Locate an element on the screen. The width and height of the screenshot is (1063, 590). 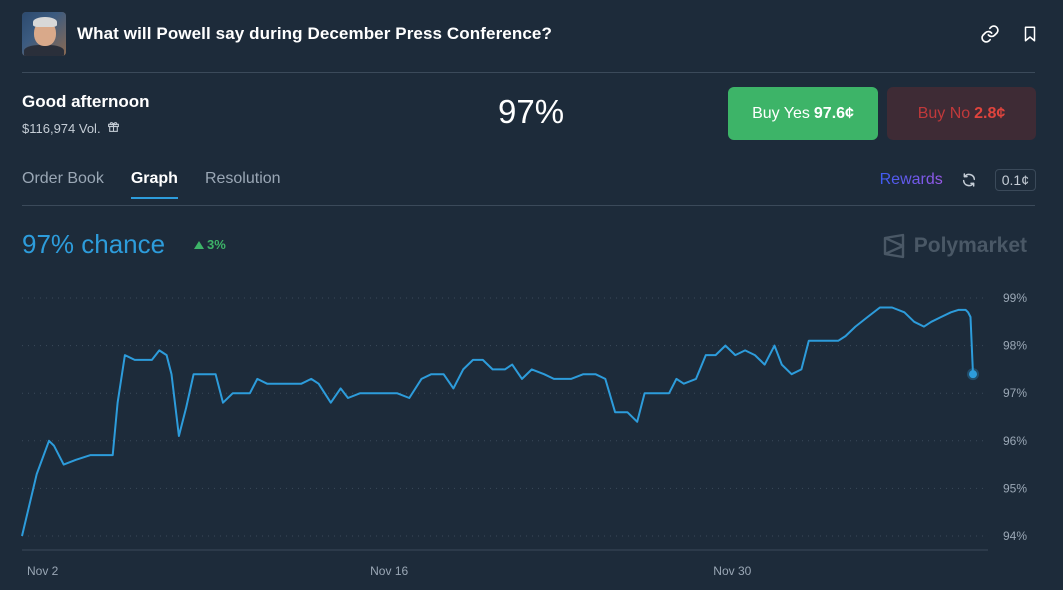
probability-display: 97% is located at coordinates (531, 111).